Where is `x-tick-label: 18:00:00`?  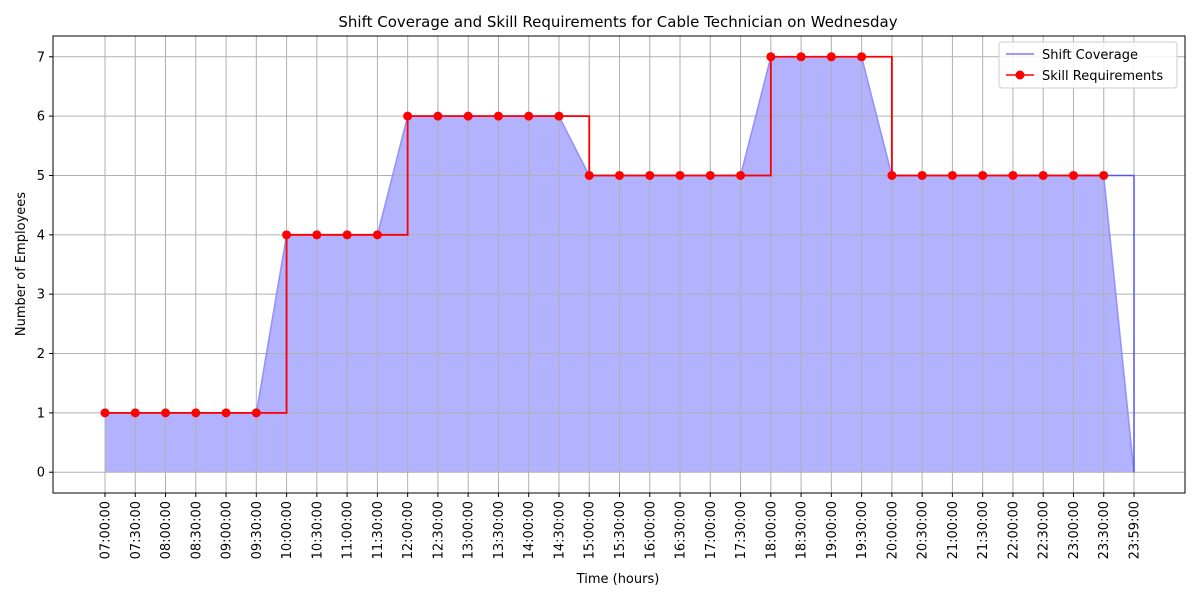 x-tick-label: 18:00:00 is located at coordinates (771, 530).